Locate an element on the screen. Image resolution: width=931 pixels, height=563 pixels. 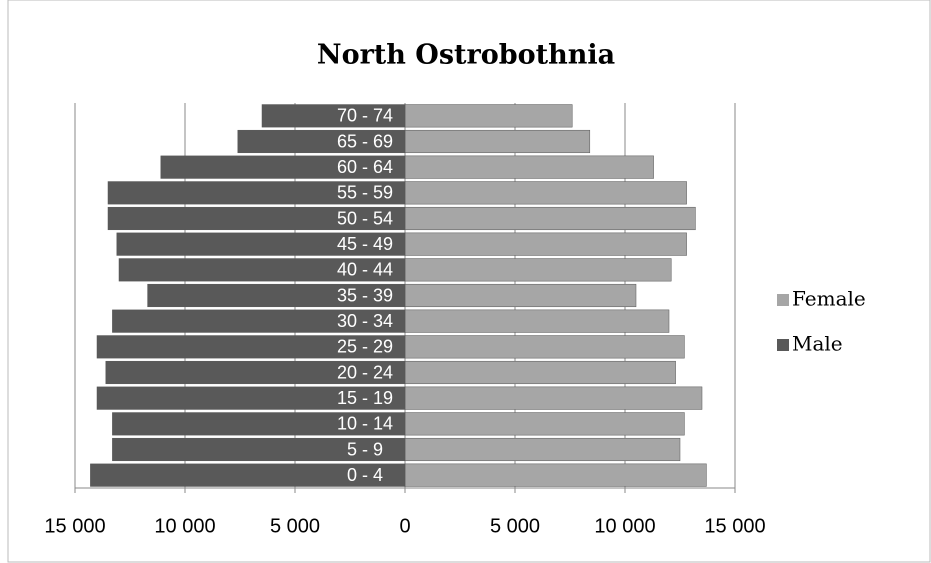
category-label: 30 - 34 is located at coordinates (365, 321).